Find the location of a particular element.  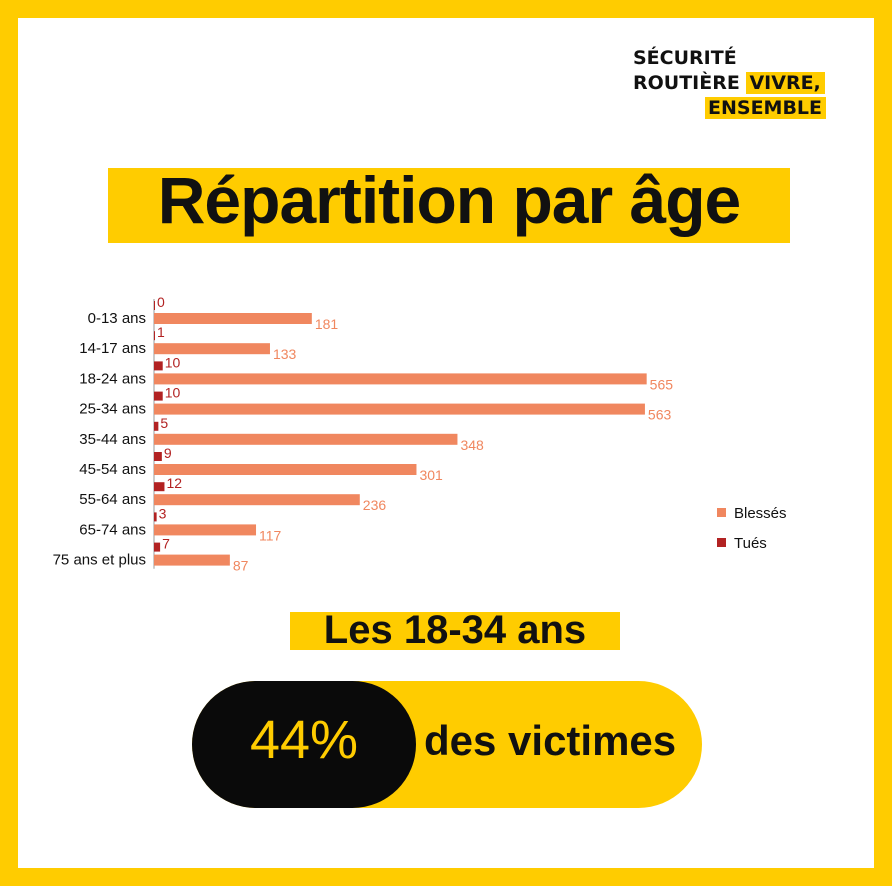

data-label-blesses: 117 is located at coordinates (270, 535).